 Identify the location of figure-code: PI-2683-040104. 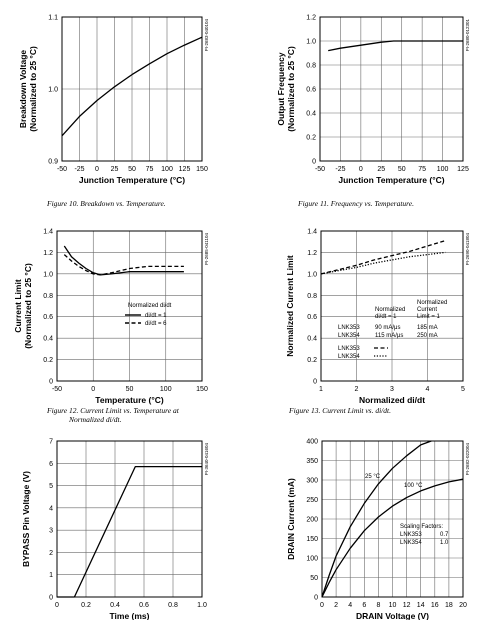
(206, 35).